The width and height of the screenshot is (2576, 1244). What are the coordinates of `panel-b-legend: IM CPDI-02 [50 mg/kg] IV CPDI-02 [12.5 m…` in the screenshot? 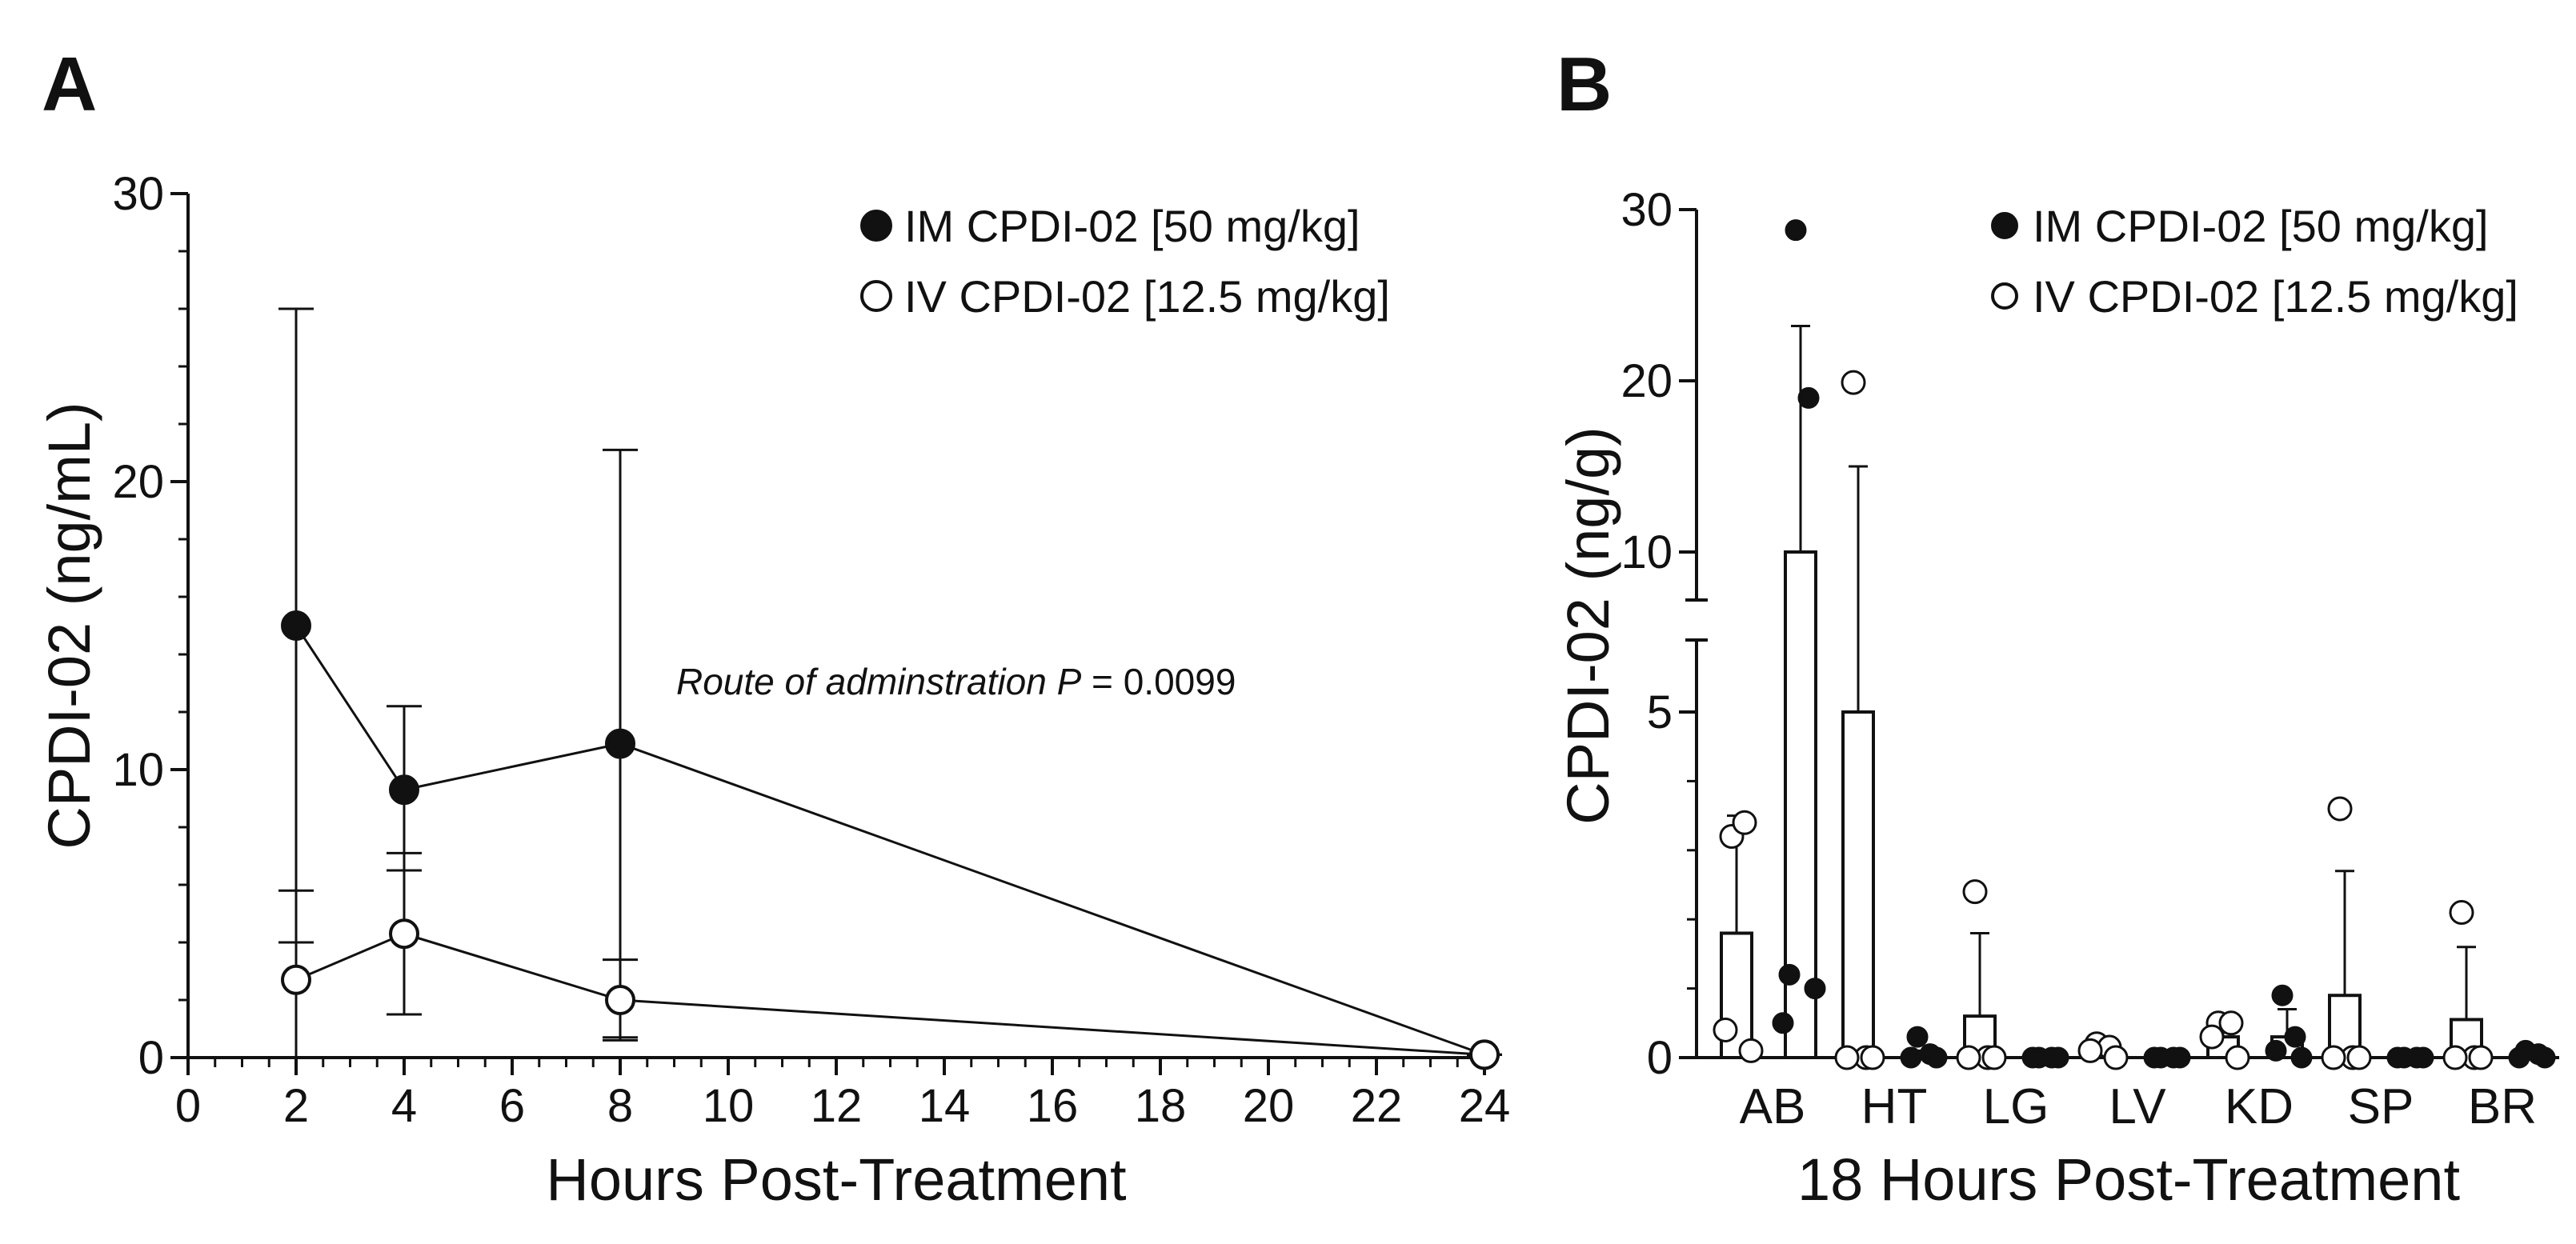 It's located at (2254, 261).